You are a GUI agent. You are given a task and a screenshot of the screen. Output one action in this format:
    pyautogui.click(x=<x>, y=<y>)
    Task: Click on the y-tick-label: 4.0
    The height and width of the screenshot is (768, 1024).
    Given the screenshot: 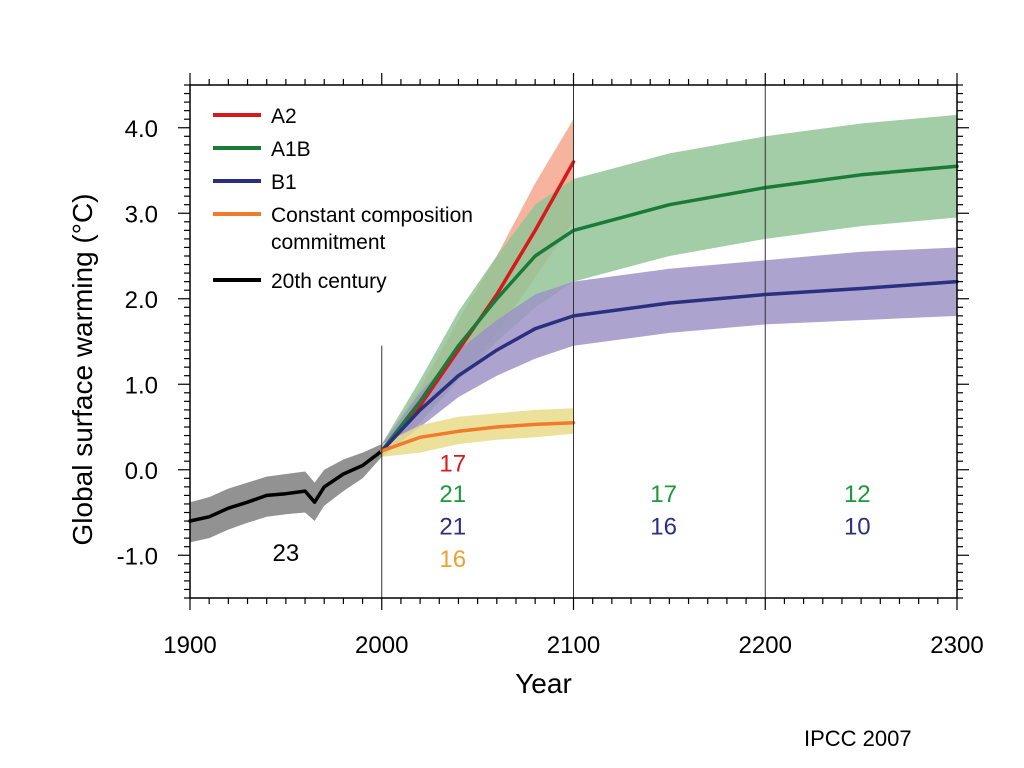 What is the action you would take?
    pyautogui.click(x=141, y=129)
    